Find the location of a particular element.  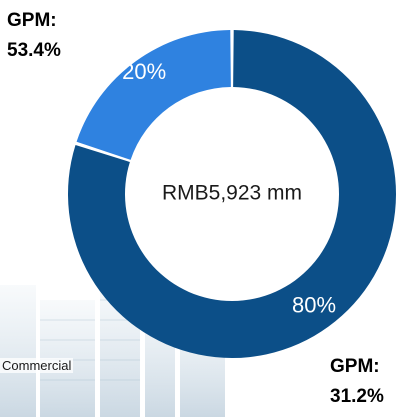

gpm-top-caption: GPM: is located at coordinates (32, 20).